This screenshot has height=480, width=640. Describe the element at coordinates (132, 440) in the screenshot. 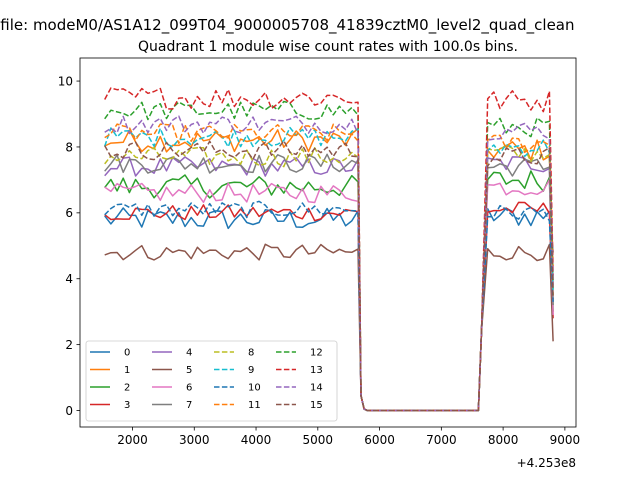

I see `x-tick-label: 2000` at that location.